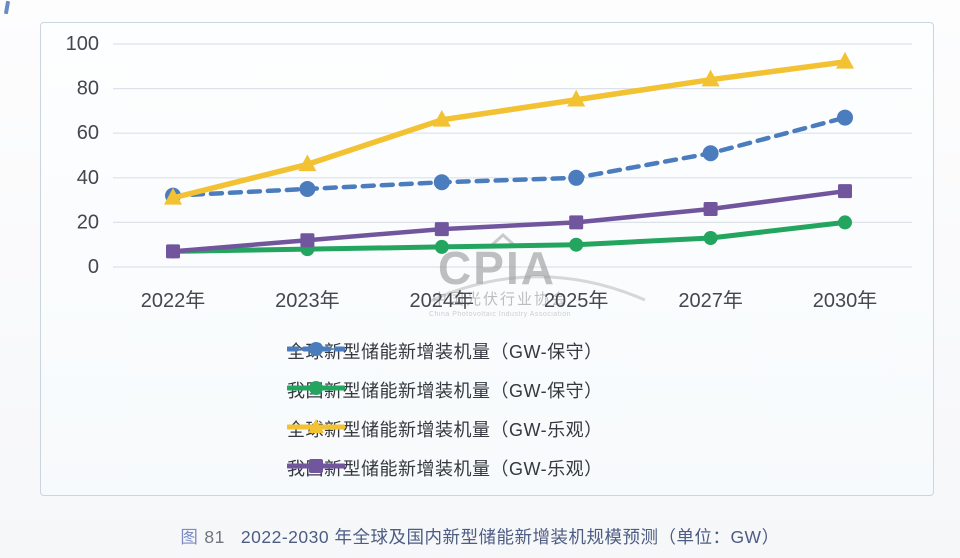  What do you see at coordinates (316, 466) in the screenshot?
I see `legend-square-marker-icon` at bounding box center [316, 466].